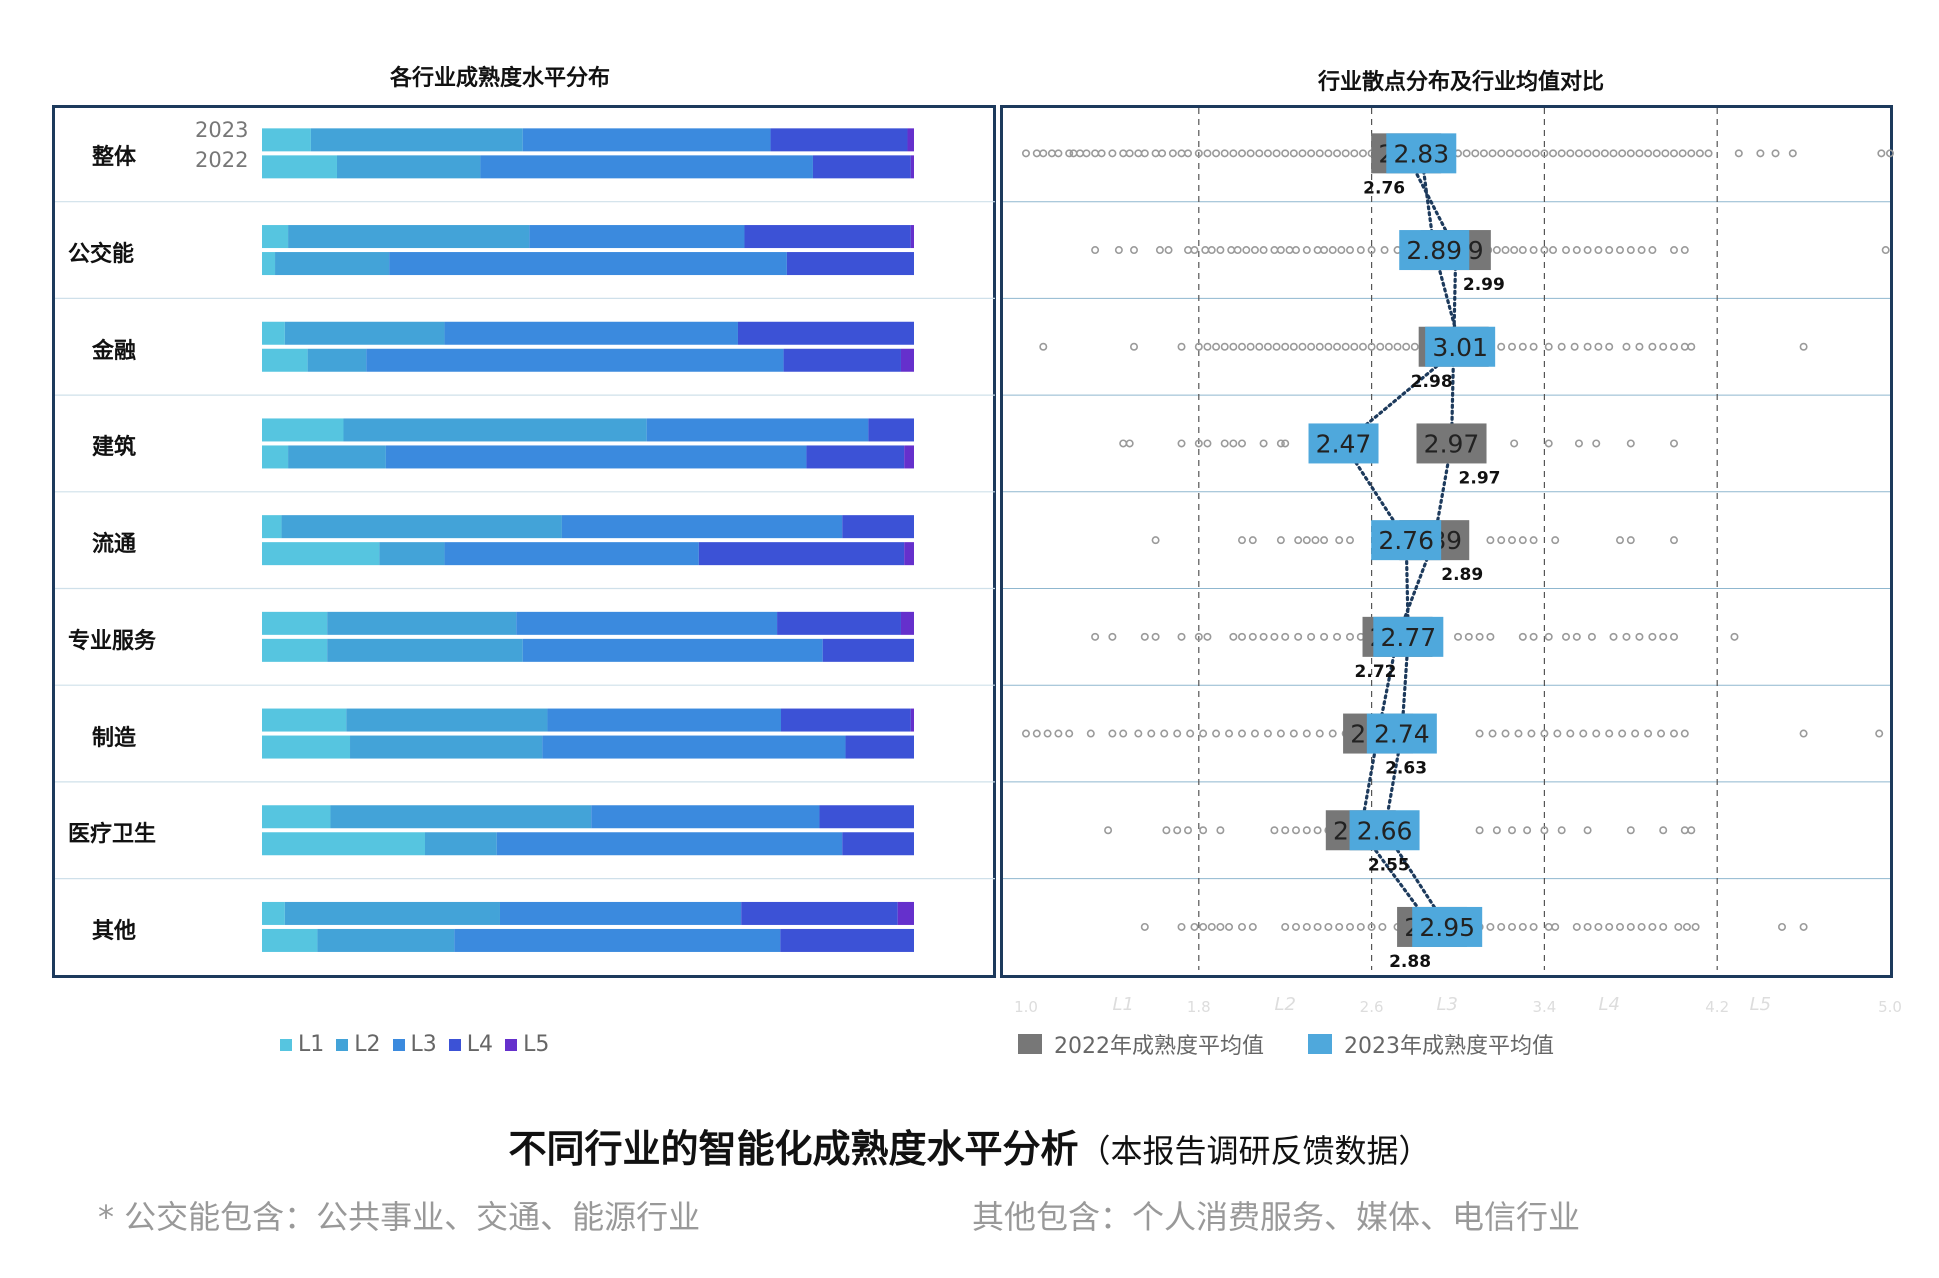 The width and height of the screenshot is (1939, 1278). What do you see at coordinates (909, 554) in the screenshot?
I see `bar-2022-L5` at bounding box center [909, 554].